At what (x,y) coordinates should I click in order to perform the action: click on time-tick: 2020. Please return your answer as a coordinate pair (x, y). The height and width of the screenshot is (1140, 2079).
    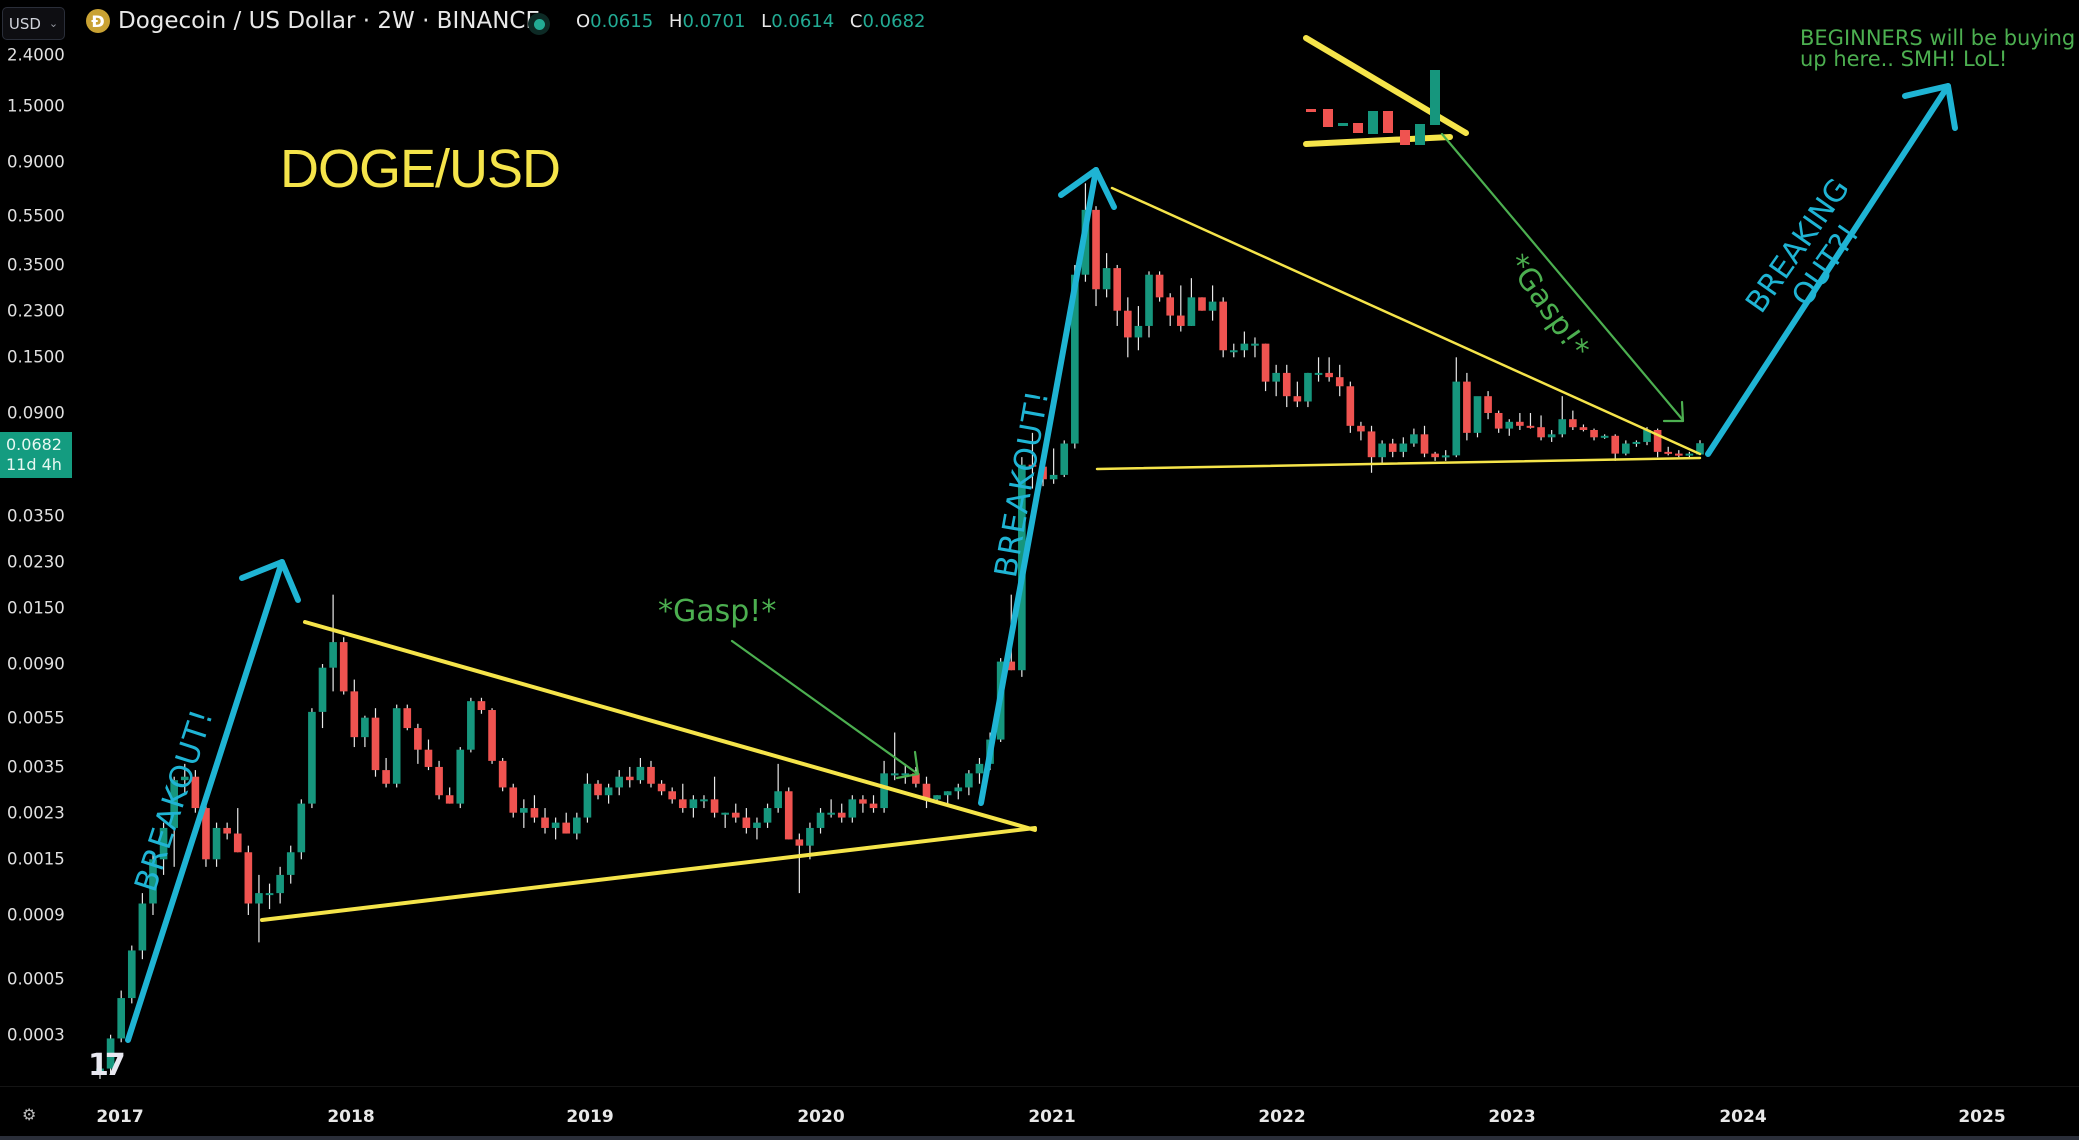
    Looking at the image, I should click on (821, 1117).